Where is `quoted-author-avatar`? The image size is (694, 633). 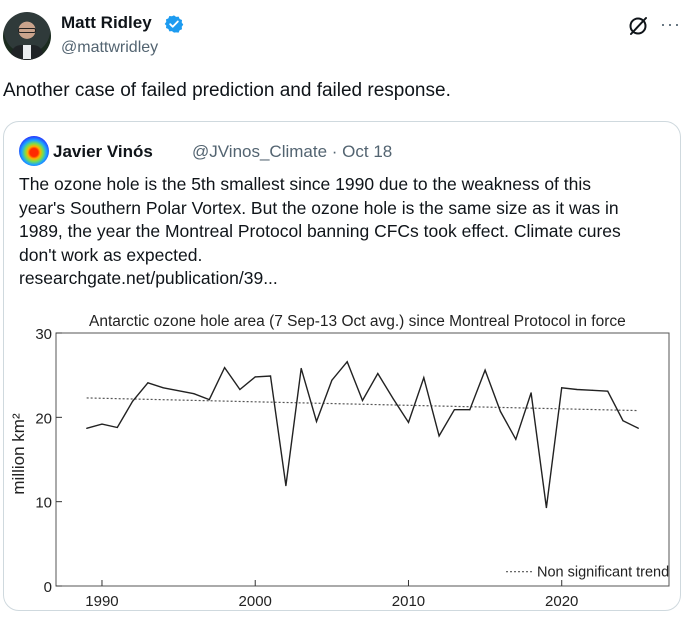 quoted-author-avatar is located at coordinates (34, 151).